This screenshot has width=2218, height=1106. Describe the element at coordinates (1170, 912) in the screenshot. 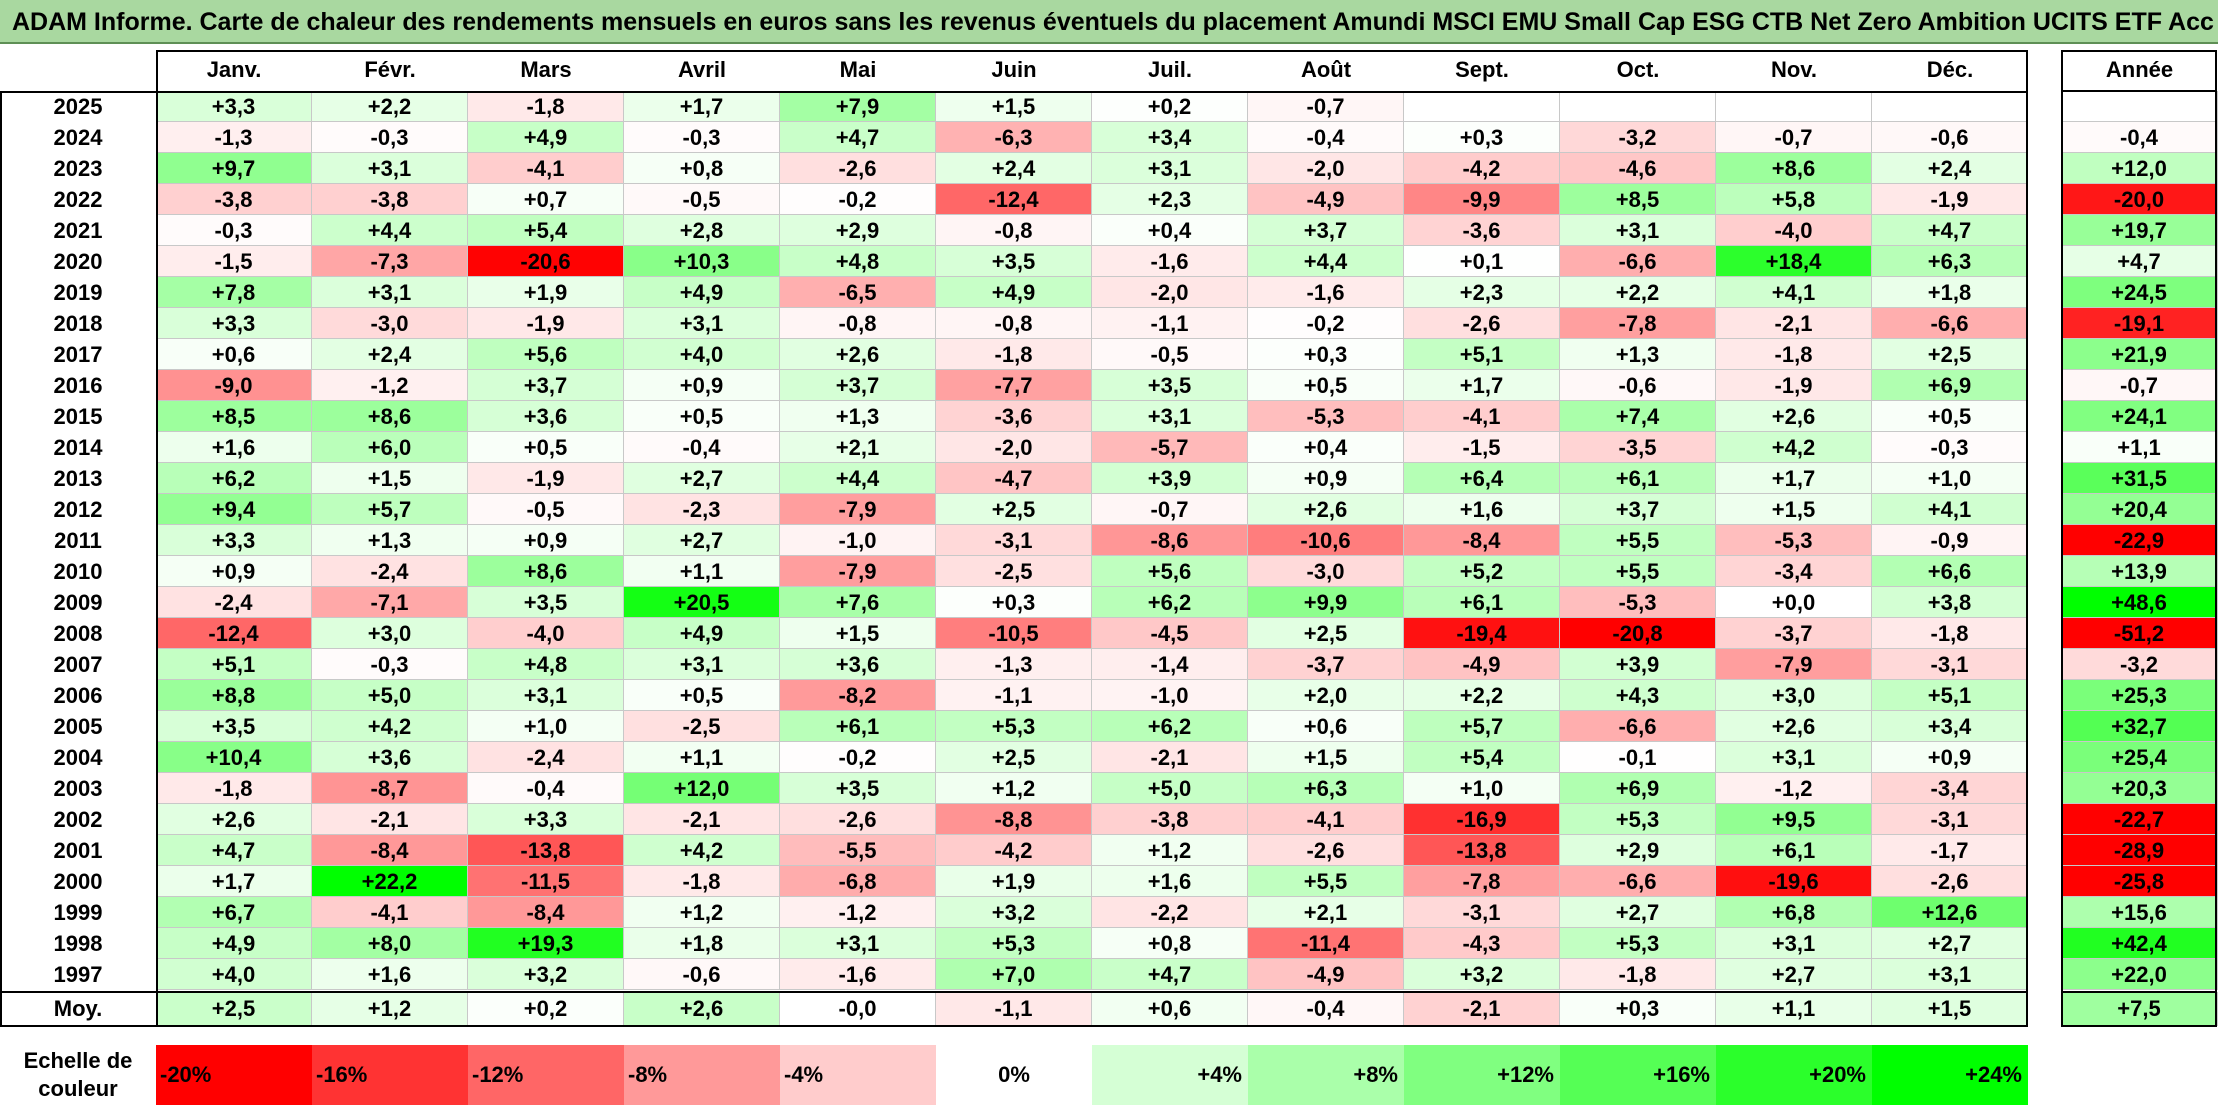

I see `heatmap-cell: -2,2` at that location.